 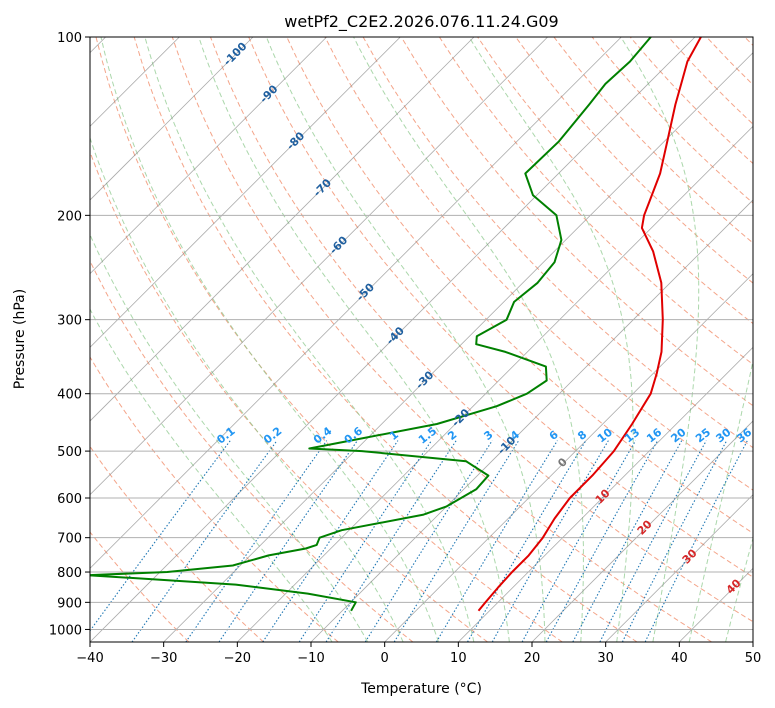 What do you see at coordinates (605, 658) in the screenshot?
I see `x-tick-label: 30` at bounding box center [605, 658].